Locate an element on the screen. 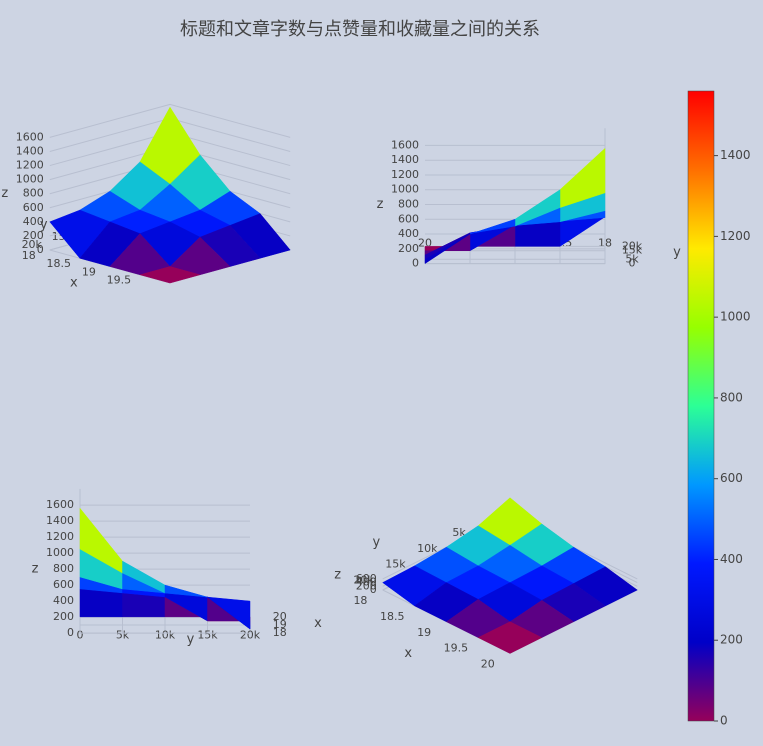 The image size is (763, 746). colorbar-tick-label: 400 is located at coordinates (731, 559).